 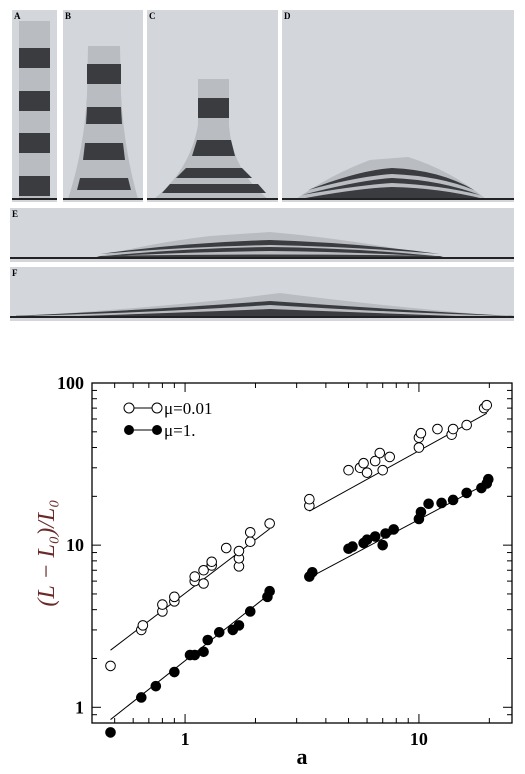 I want to click on panel-d: D, so click(x=398, y=106).